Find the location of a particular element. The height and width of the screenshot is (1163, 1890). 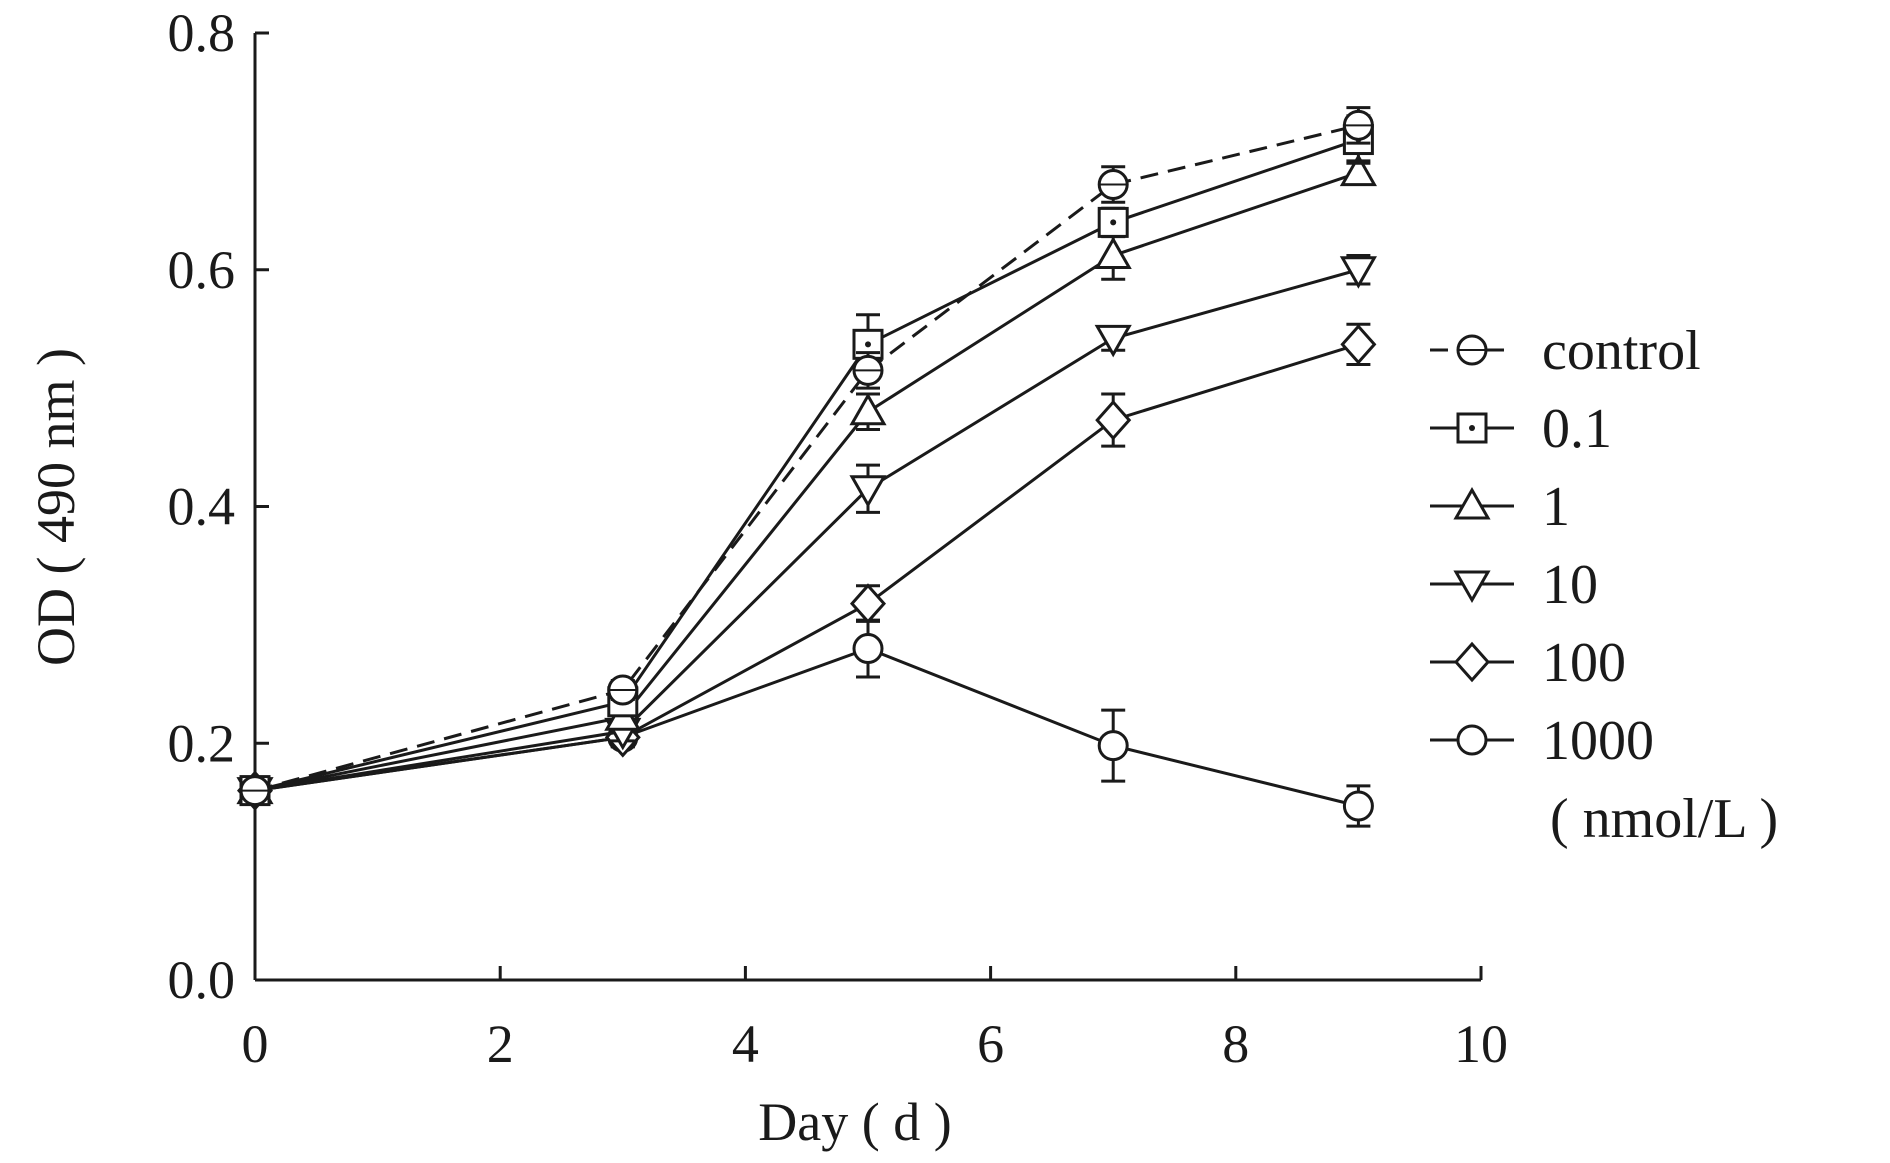

legend-label: control is located at coordinates (1621, 351).